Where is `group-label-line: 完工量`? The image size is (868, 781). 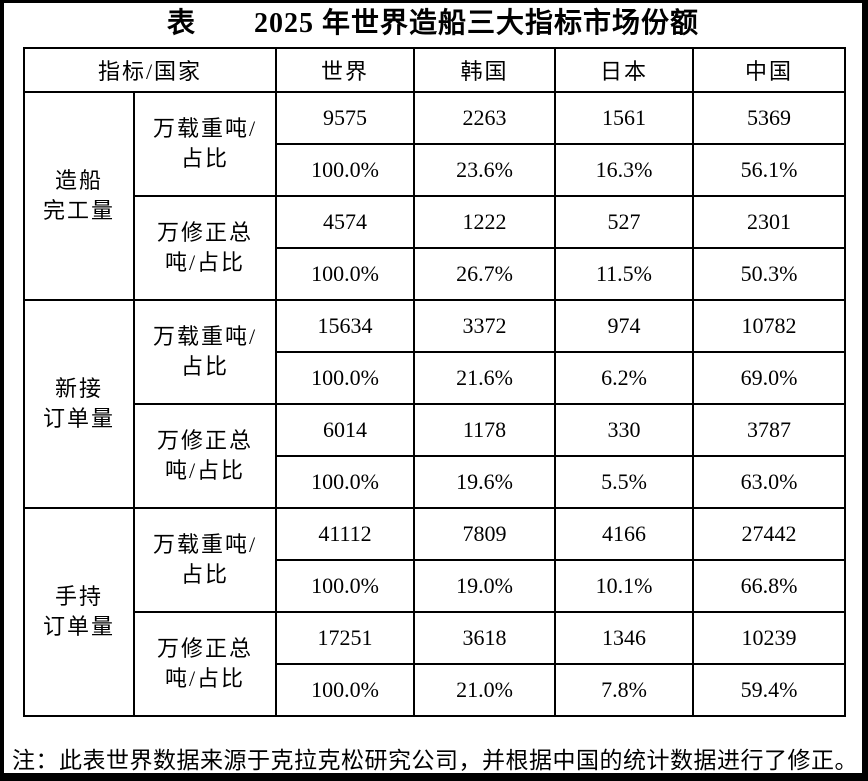
group-label-line: 完工量 is located at coordinates (78, 210).